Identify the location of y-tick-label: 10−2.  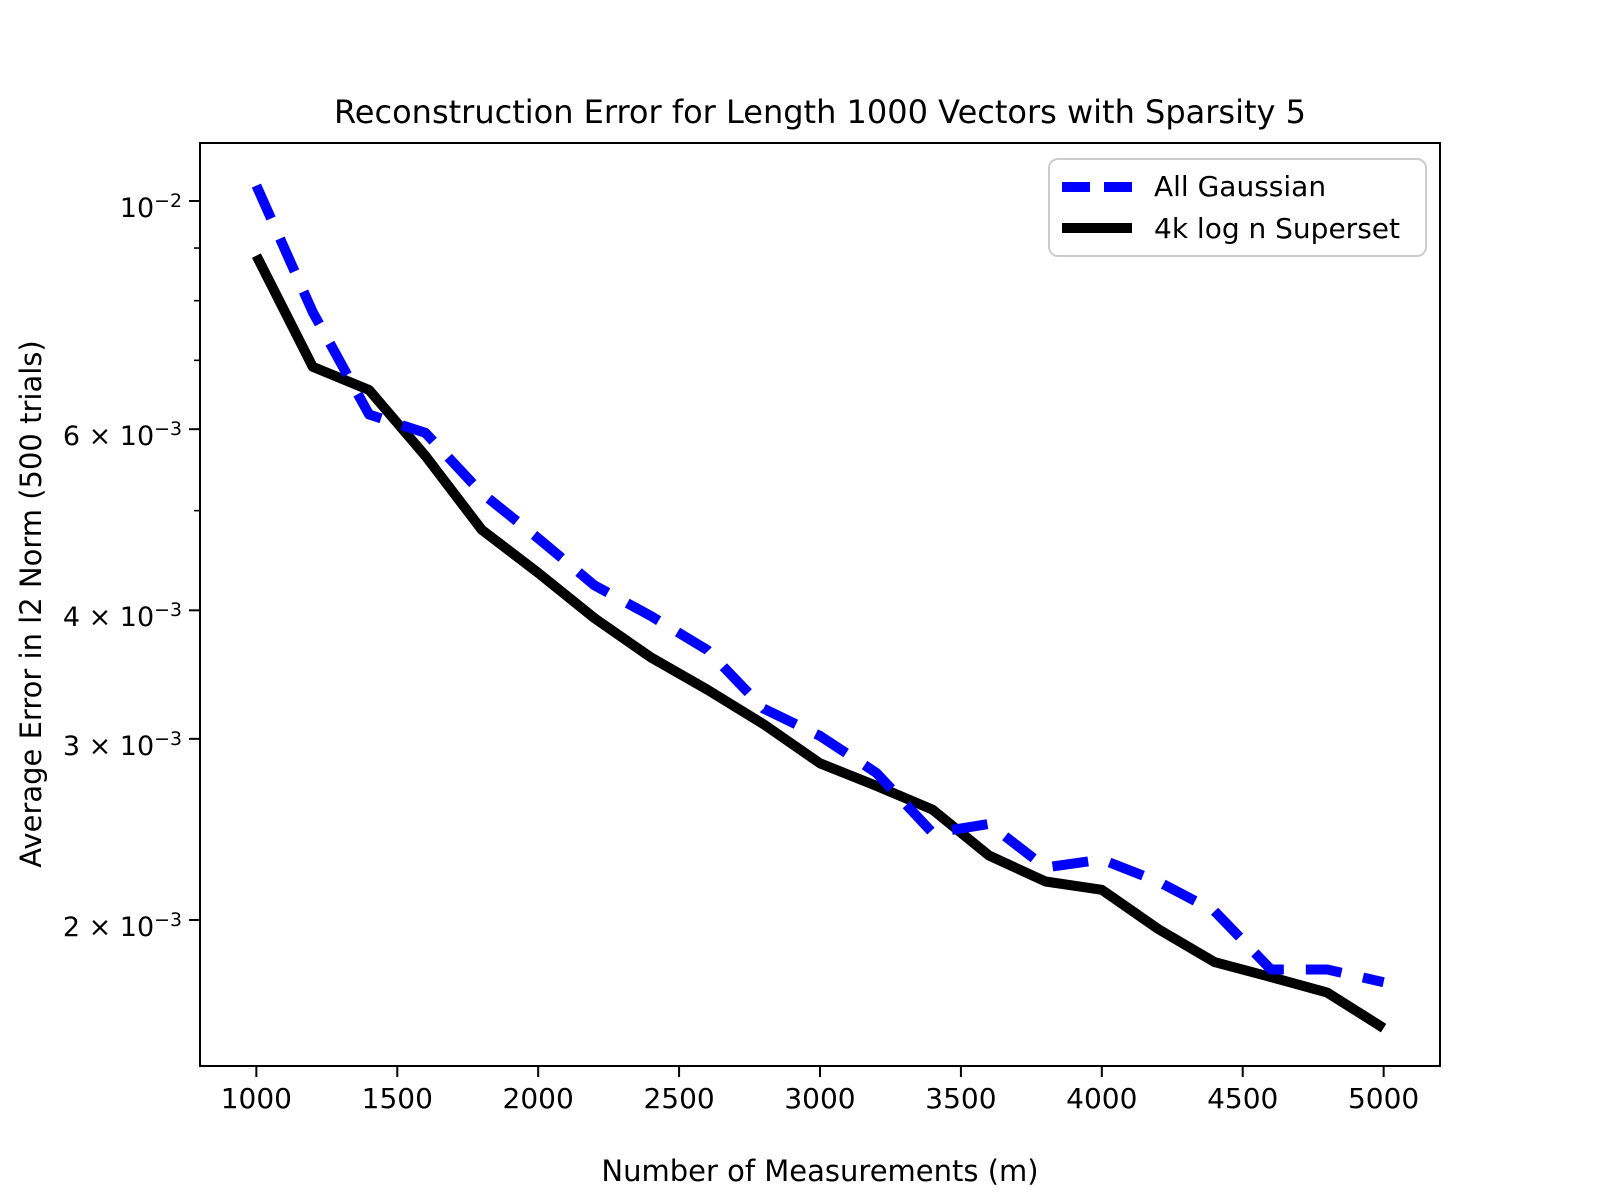
(150, 206).